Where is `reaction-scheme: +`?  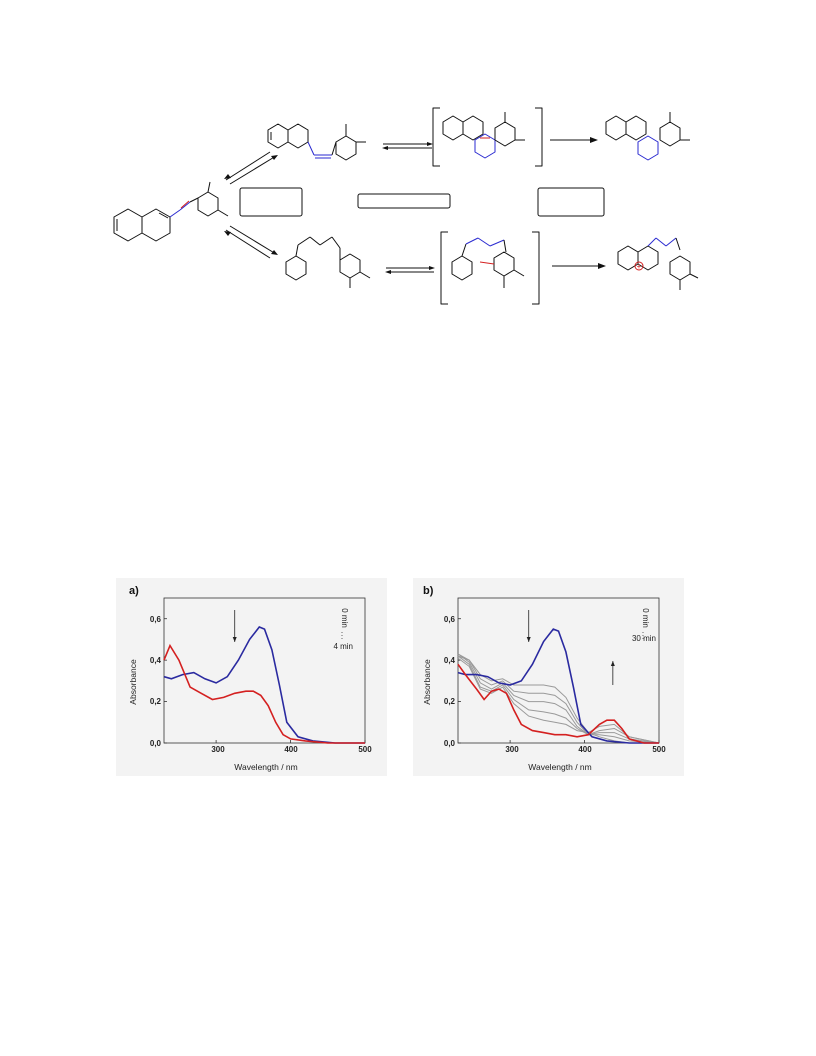 reaction-scheme: + is located at coordinates (406, 206).